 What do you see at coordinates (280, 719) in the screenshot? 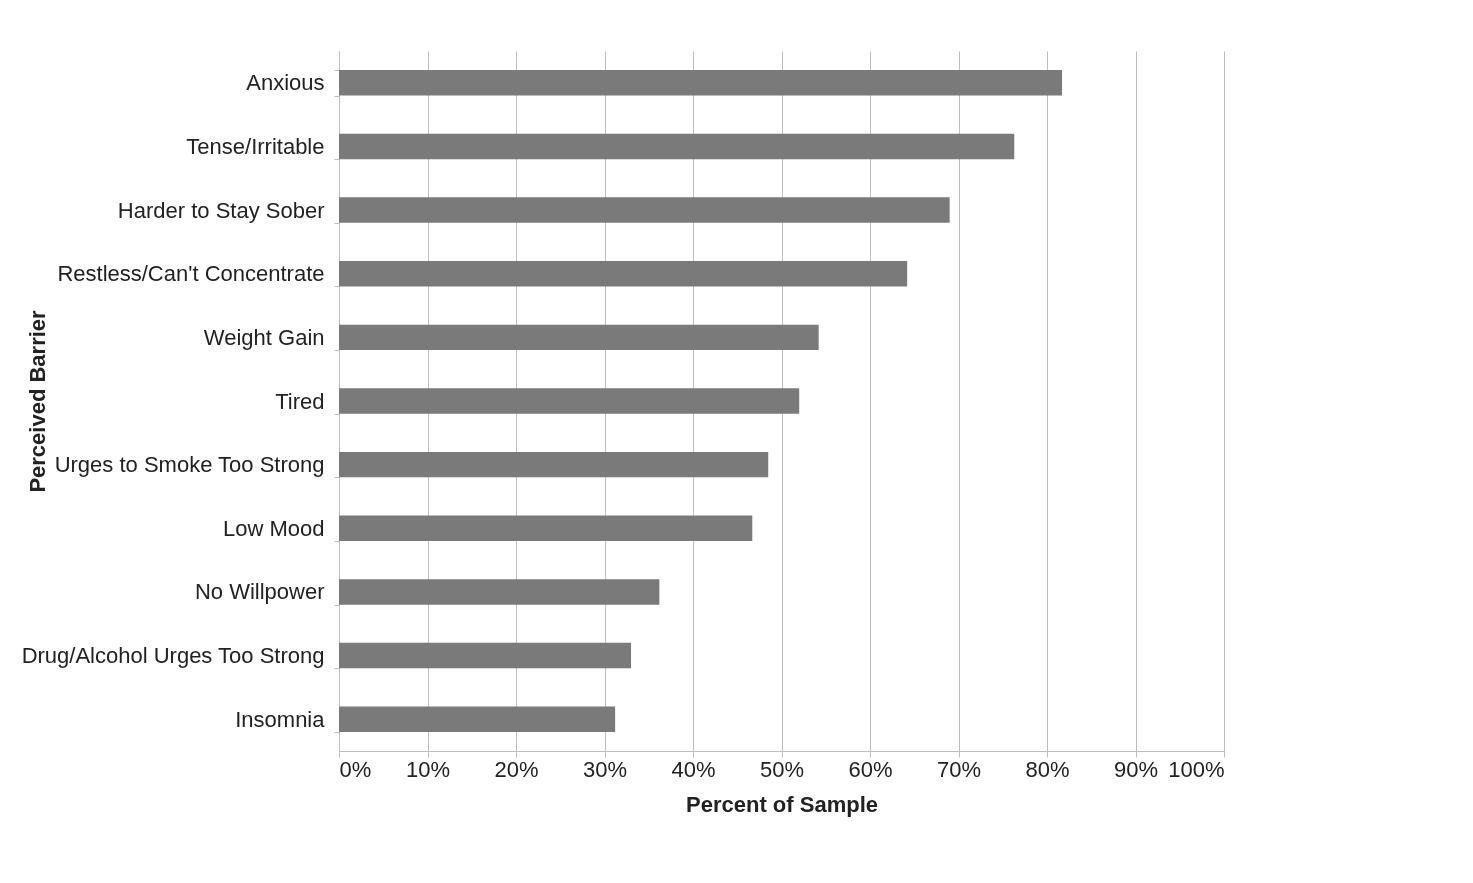
I see `y-tick-label: Insomnia` at bounding box center [280, 719].